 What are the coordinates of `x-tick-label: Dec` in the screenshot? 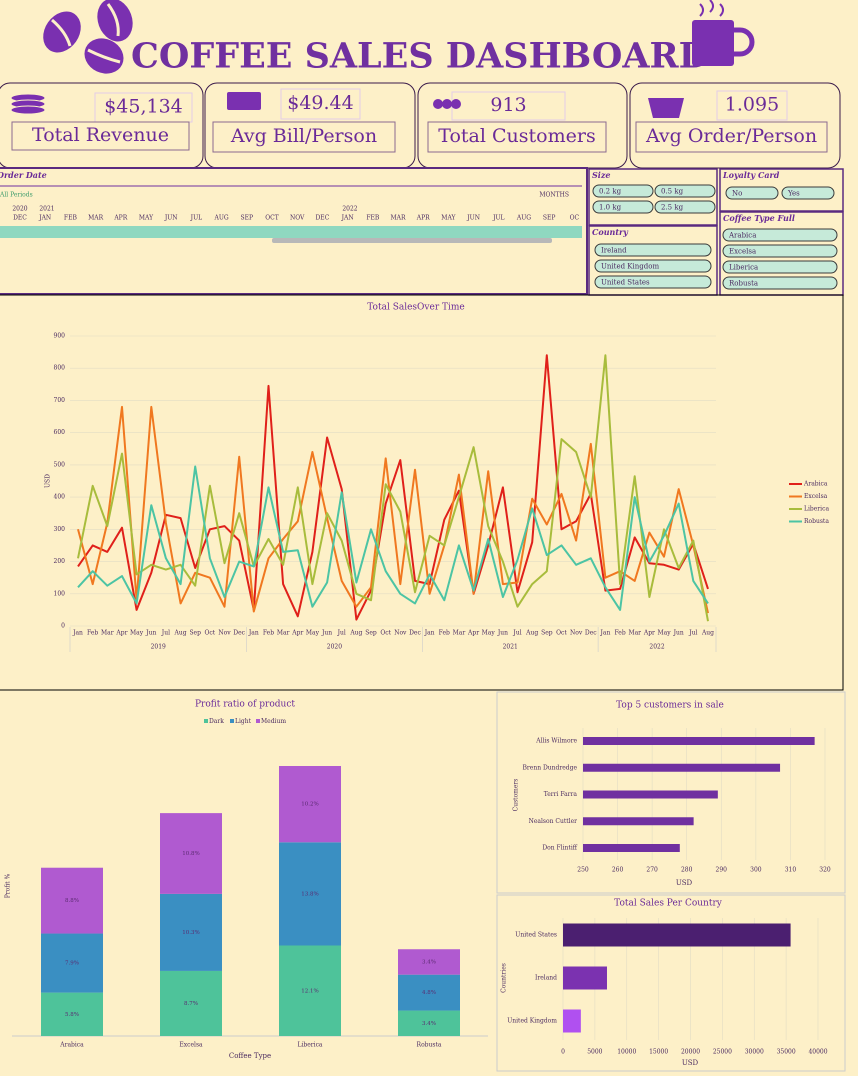 It's located at (239, 633).